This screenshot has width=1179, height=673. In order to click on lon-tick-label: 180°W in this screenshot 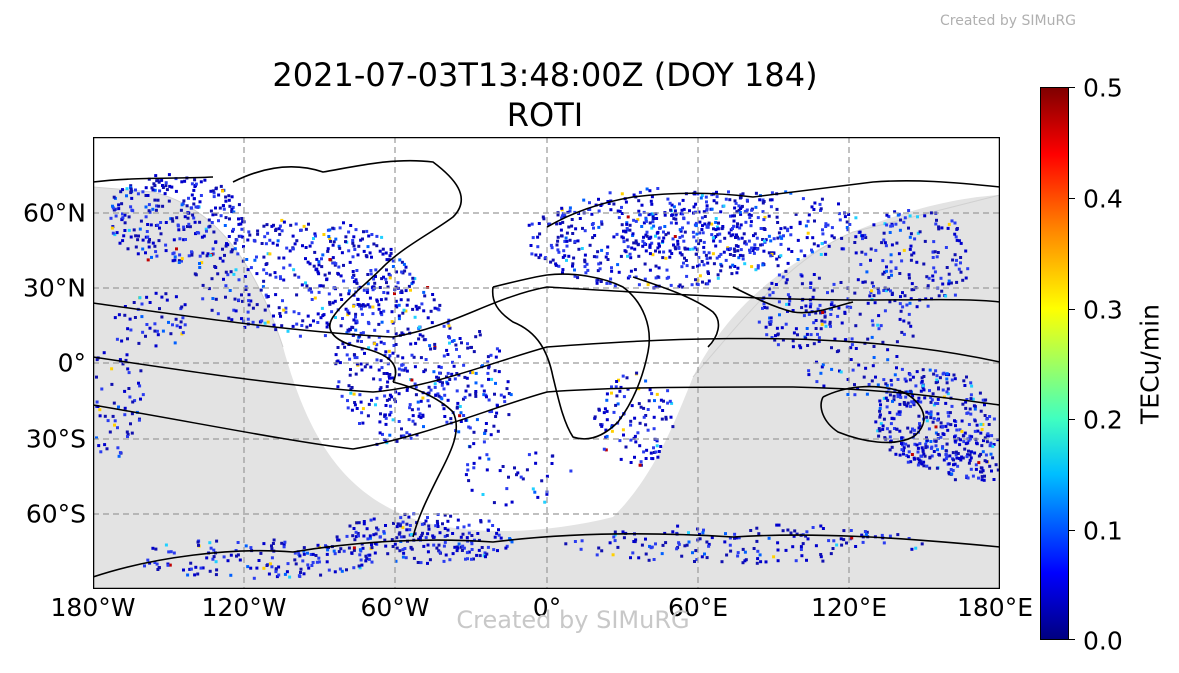, I will do `click(93, 607)`.